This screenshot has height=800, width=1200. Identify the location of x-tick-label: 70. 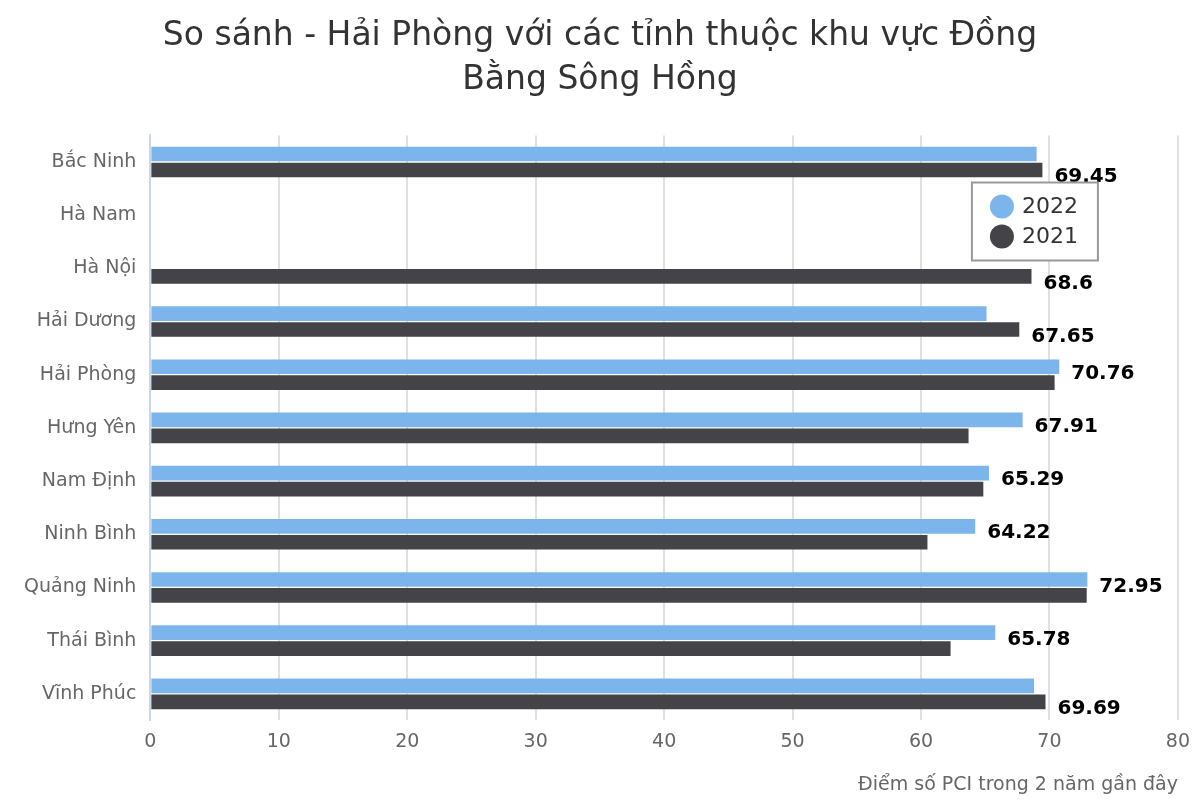
(1049, 739).